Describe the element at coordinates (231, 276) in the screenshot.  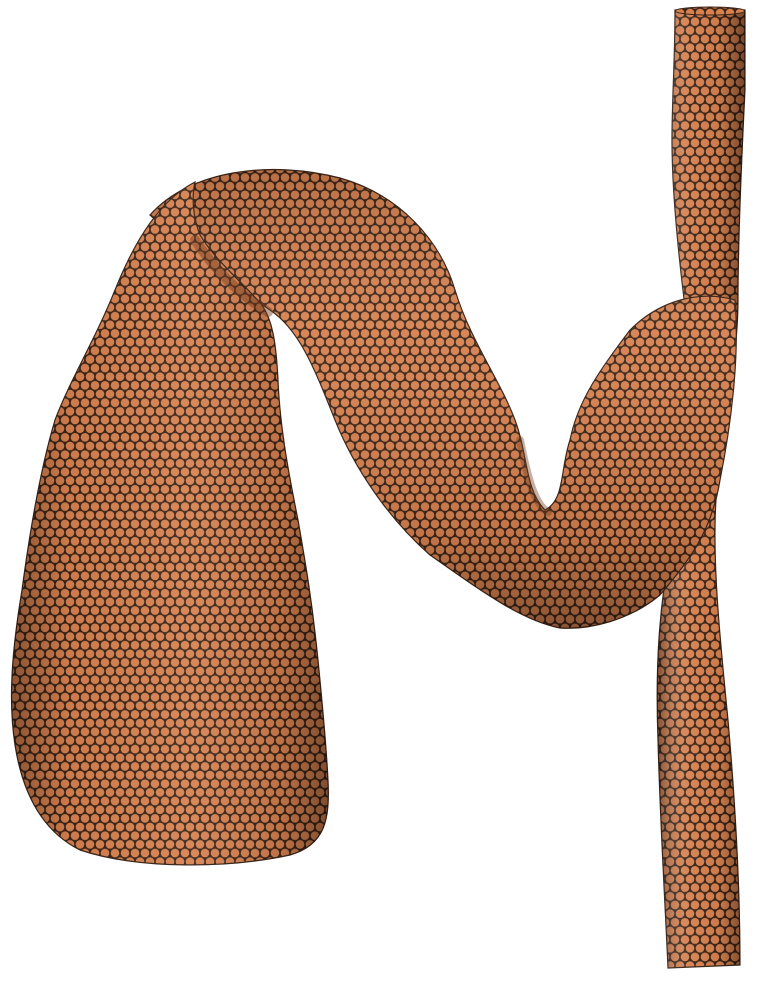
I see `crease-shadow` at that location.